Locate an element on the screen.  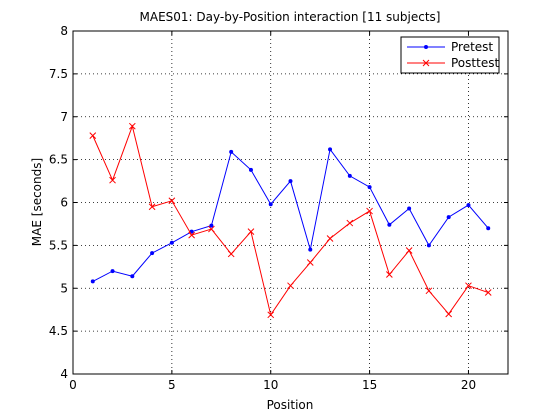
legend-label: Posttest is located at coordinates (475, 63).